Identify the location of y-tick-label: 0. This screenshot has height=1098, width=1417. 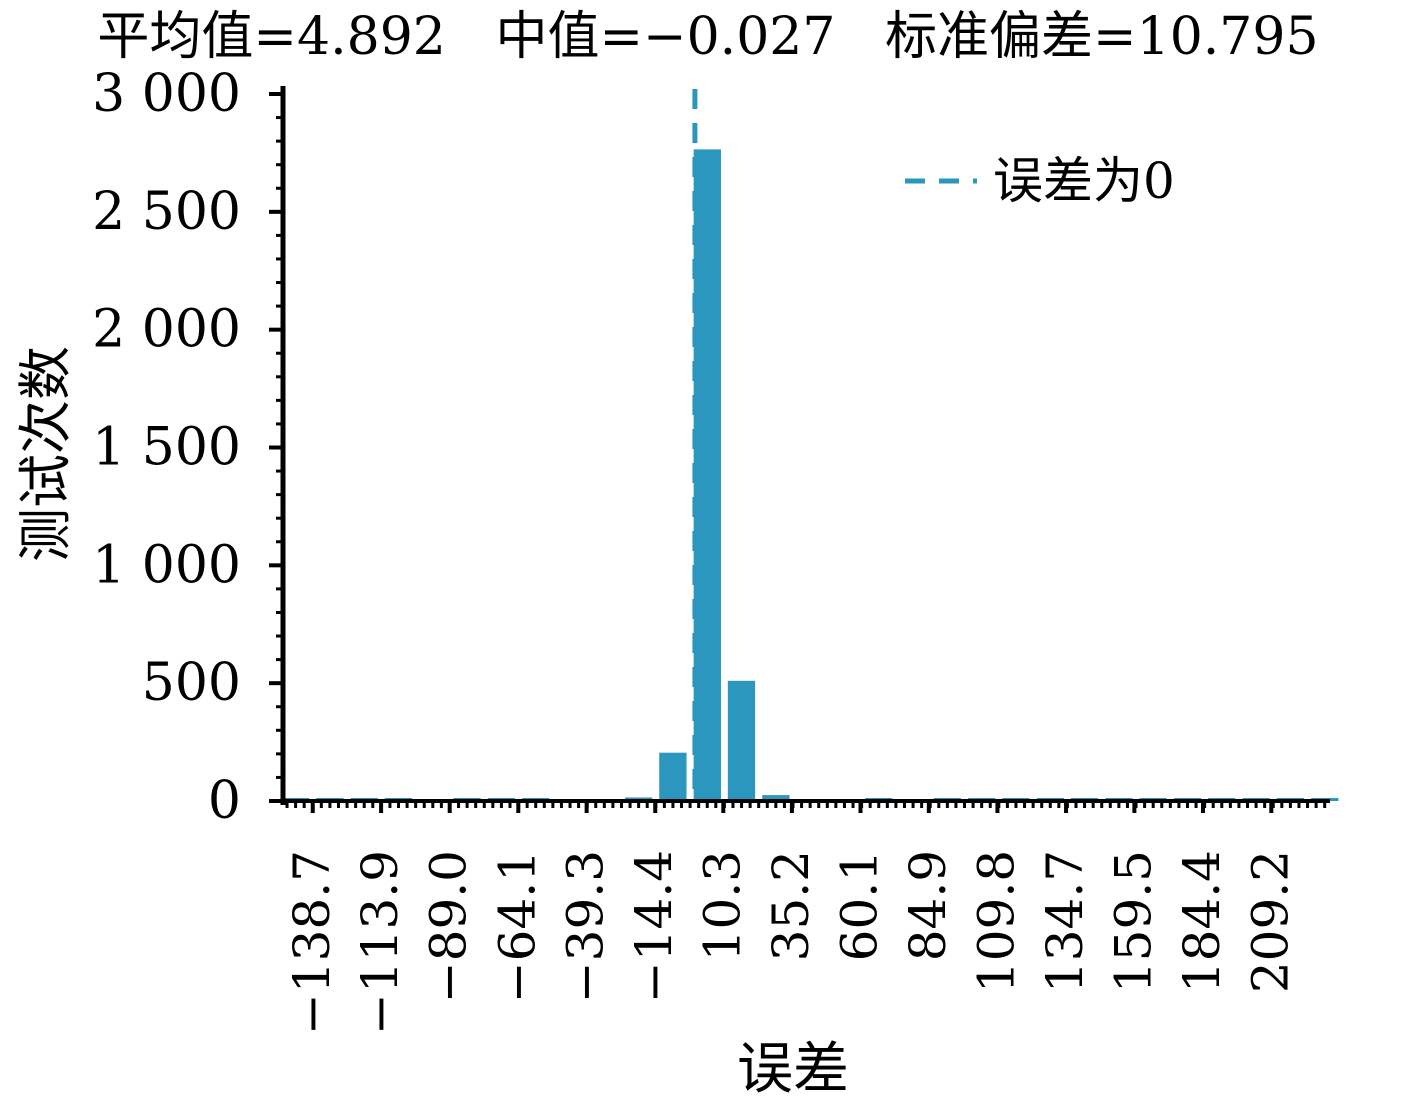
(224, 801).